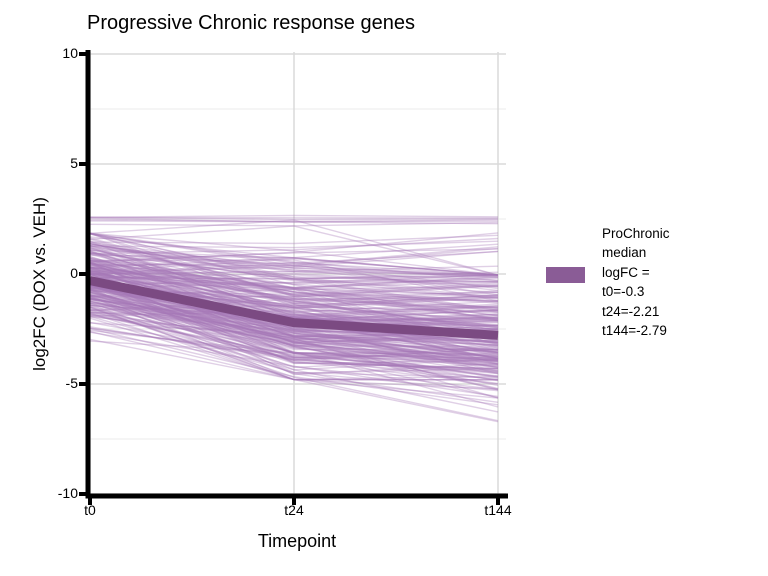 The image size is (768, 576). I want to click on x-tick-label: t0, so click(90, 510).